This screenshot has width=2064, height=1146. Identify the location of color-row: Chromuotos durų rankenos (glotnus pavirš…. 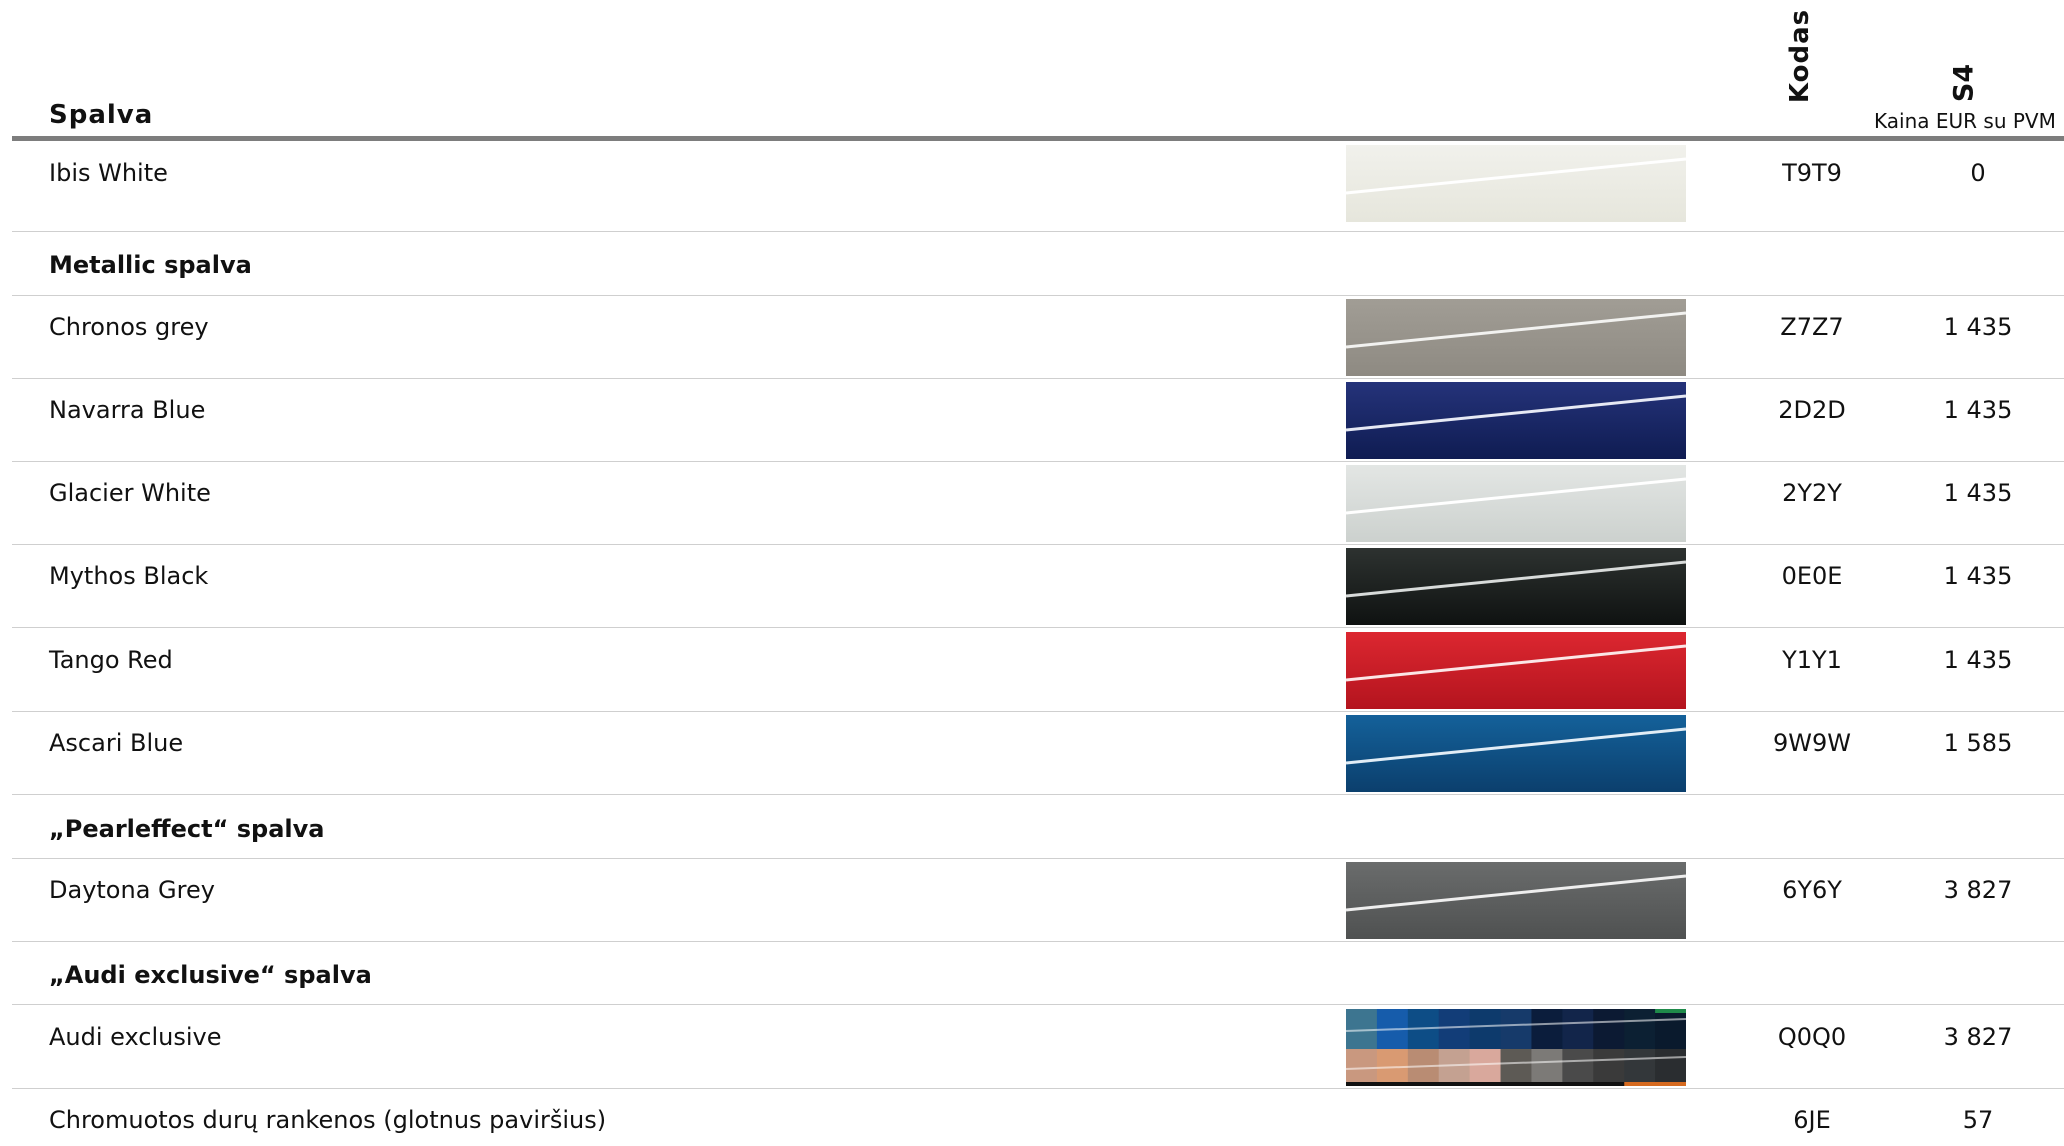
(1038, 1117).